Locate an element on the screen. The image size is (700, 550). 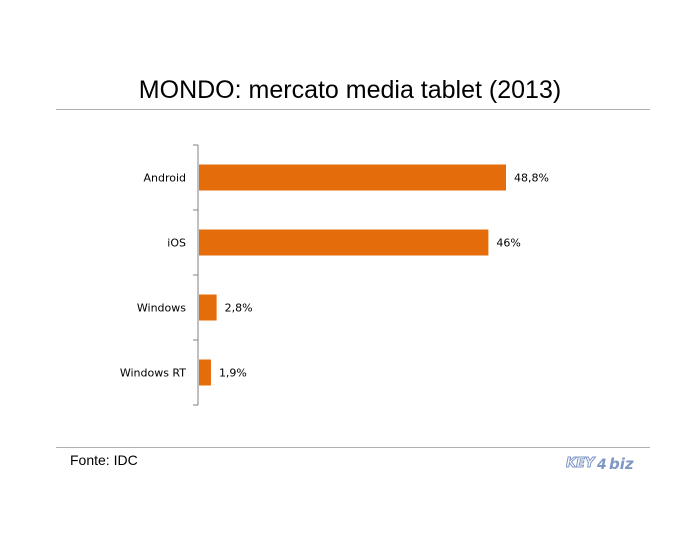
logo-number-text: 4 is located at coordinates (601, 465).